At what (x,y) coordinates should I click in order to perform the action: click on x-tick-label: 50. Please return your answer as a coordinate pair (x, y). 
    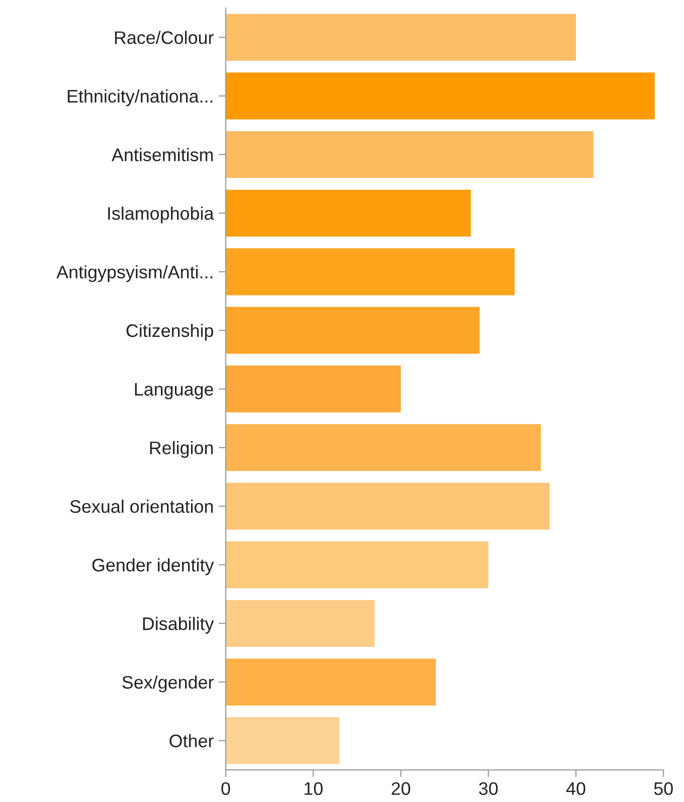
    Looking at the image, I should click on (663, 788).